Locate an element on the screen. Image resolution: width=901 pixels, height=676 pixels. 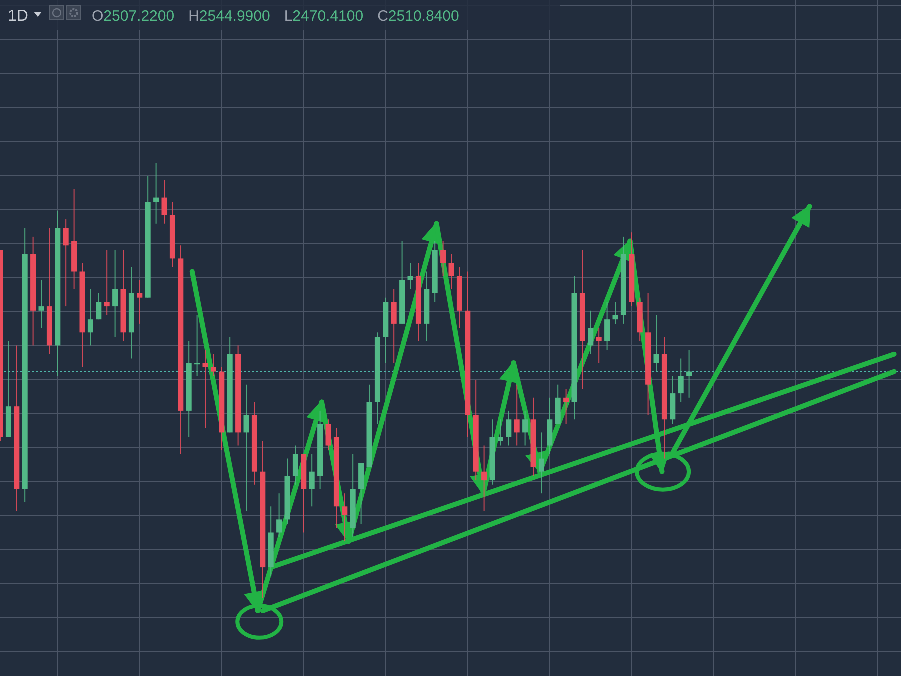
chart-title: 1D is located at coordinates (18, 16).